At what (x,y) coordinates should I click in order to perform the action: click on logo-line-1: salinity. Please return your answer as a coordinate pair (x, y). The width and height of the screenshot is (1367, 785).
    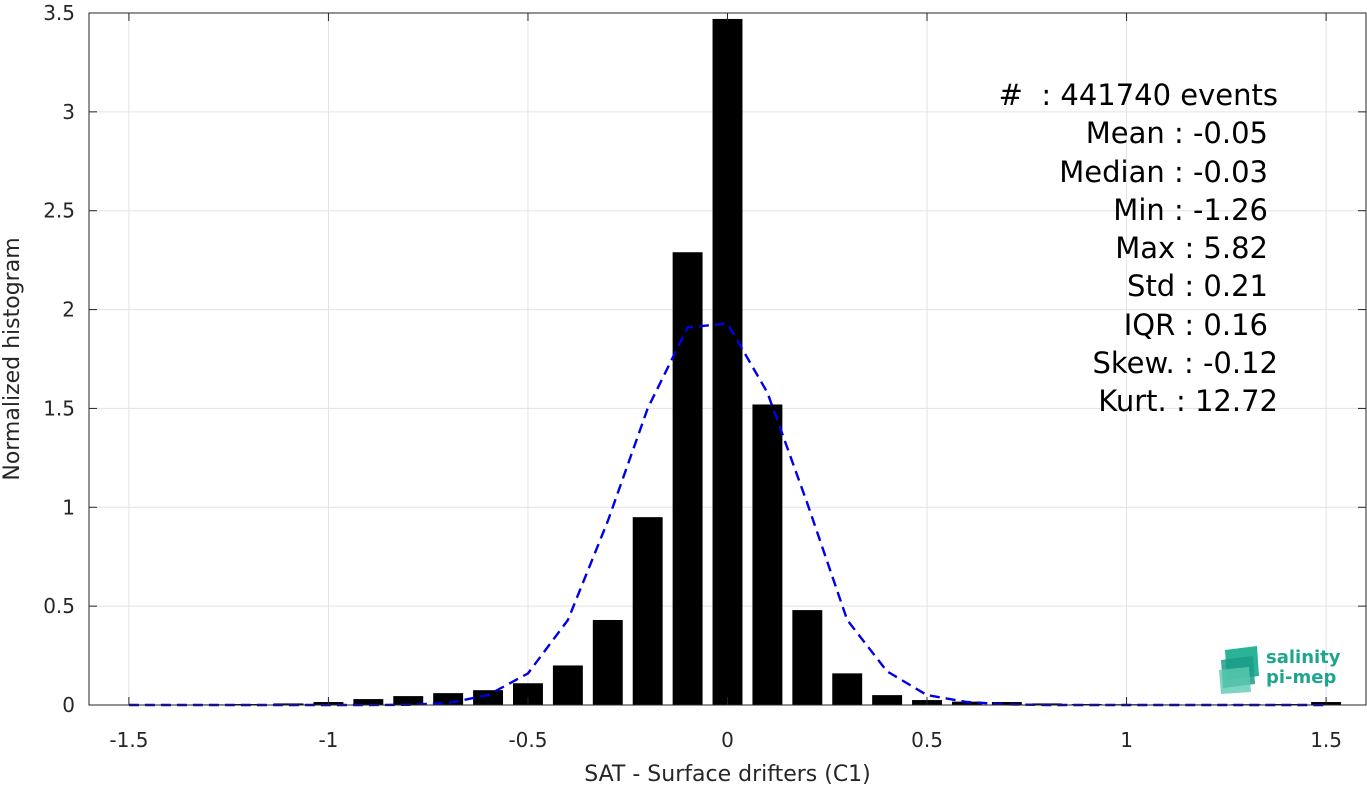
    Looking at the image, I should click on (1303, 657).